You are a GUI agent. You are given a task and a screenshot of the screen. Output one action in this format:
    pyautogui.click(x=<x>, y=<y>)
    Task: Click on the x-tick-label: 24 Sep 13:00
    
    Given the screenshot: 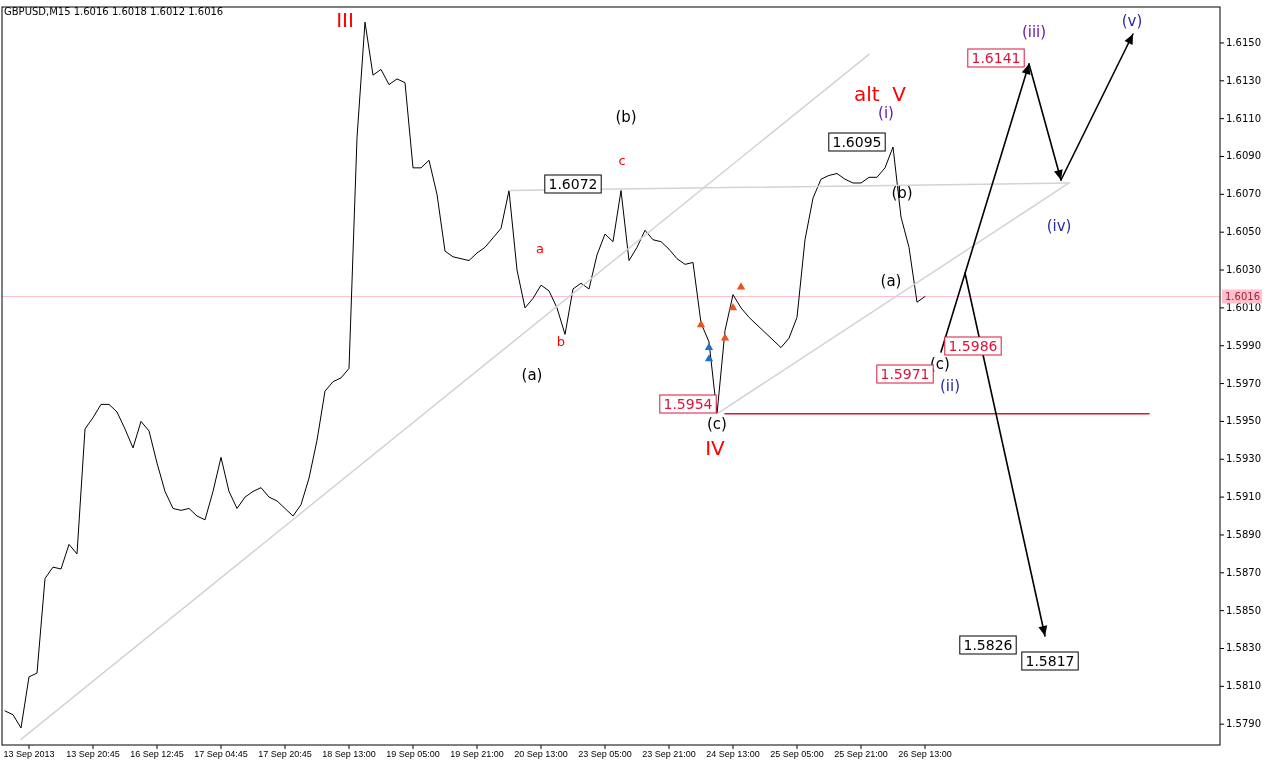 What is the action you would take?
    pyautogui.click(x=733, y=754)
    